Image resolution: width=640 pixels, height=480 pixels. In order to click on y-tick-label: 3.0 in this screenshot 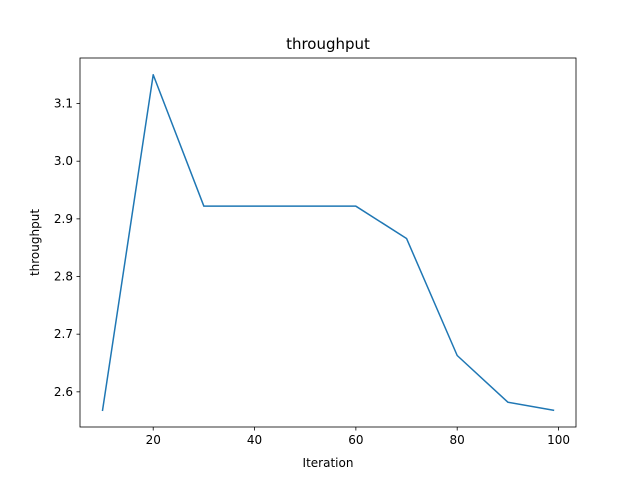, I will do `click(63, 161)`.